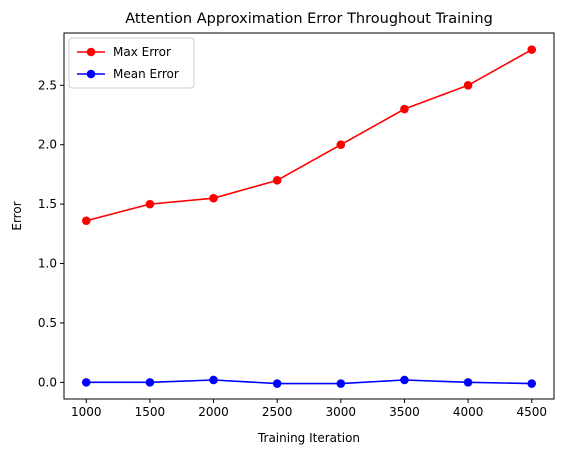  What do you see at coordinates (47, 382) in the screenshot?
I see `y-tick-label: 0.0` at bounding box center [47, 382].